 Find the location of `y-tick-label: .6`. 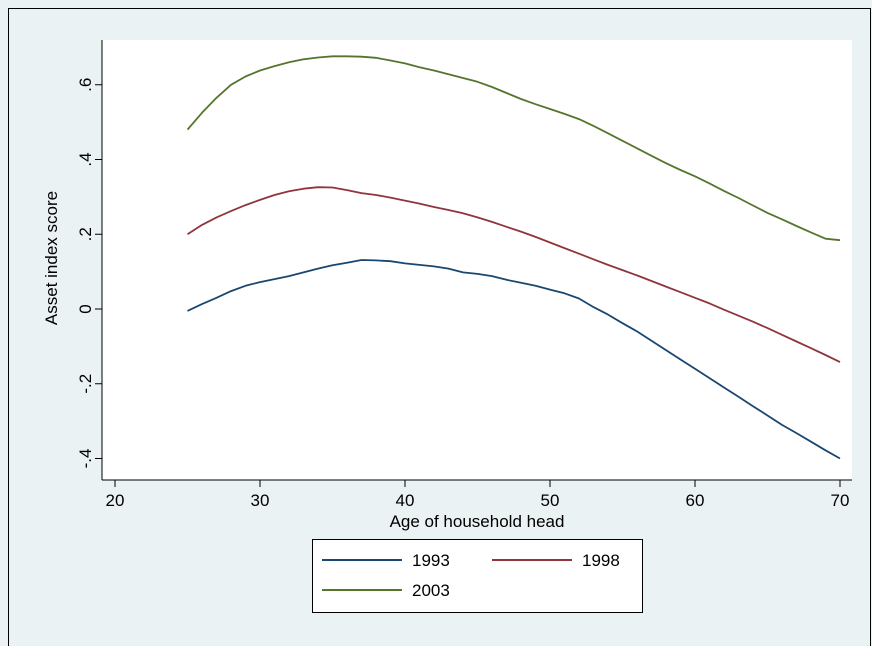

y-tick-label: .6 is located at coordinates (85, 85).